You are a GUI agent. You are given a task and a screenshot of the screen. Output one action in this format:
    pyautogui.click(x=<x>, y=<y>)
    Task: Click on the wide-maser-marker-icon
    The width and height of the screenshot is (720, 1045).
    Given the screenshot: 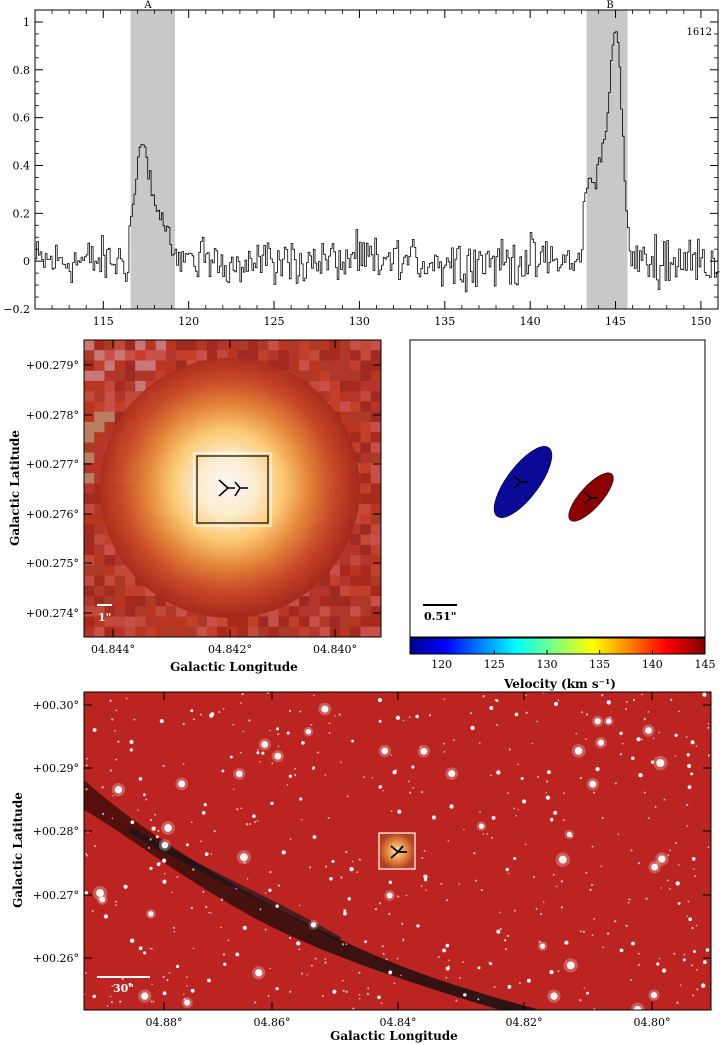 What is the action you would take?
    pyautogui.click(x=398, y=852)
    